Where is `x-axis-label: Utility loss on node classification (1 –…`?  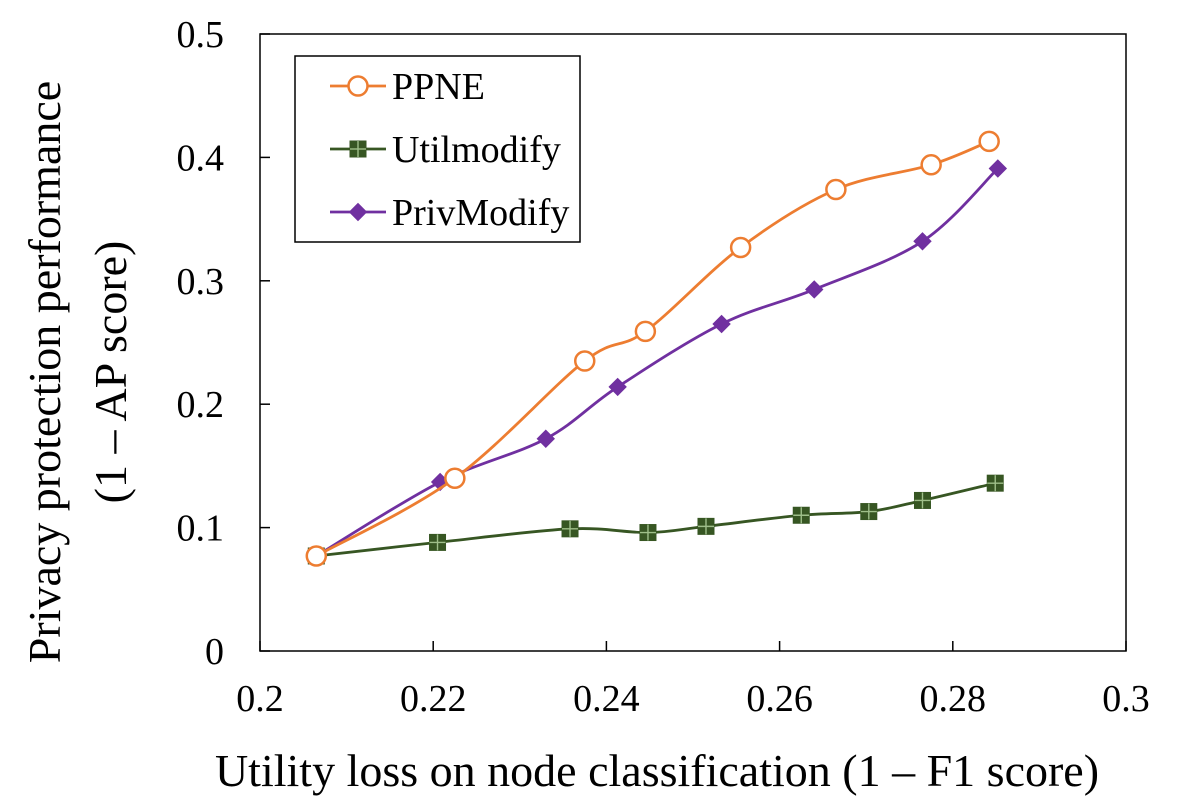
x-axis-label: Utility loss on node classification (1 –… is located at coordinates (657, 770).